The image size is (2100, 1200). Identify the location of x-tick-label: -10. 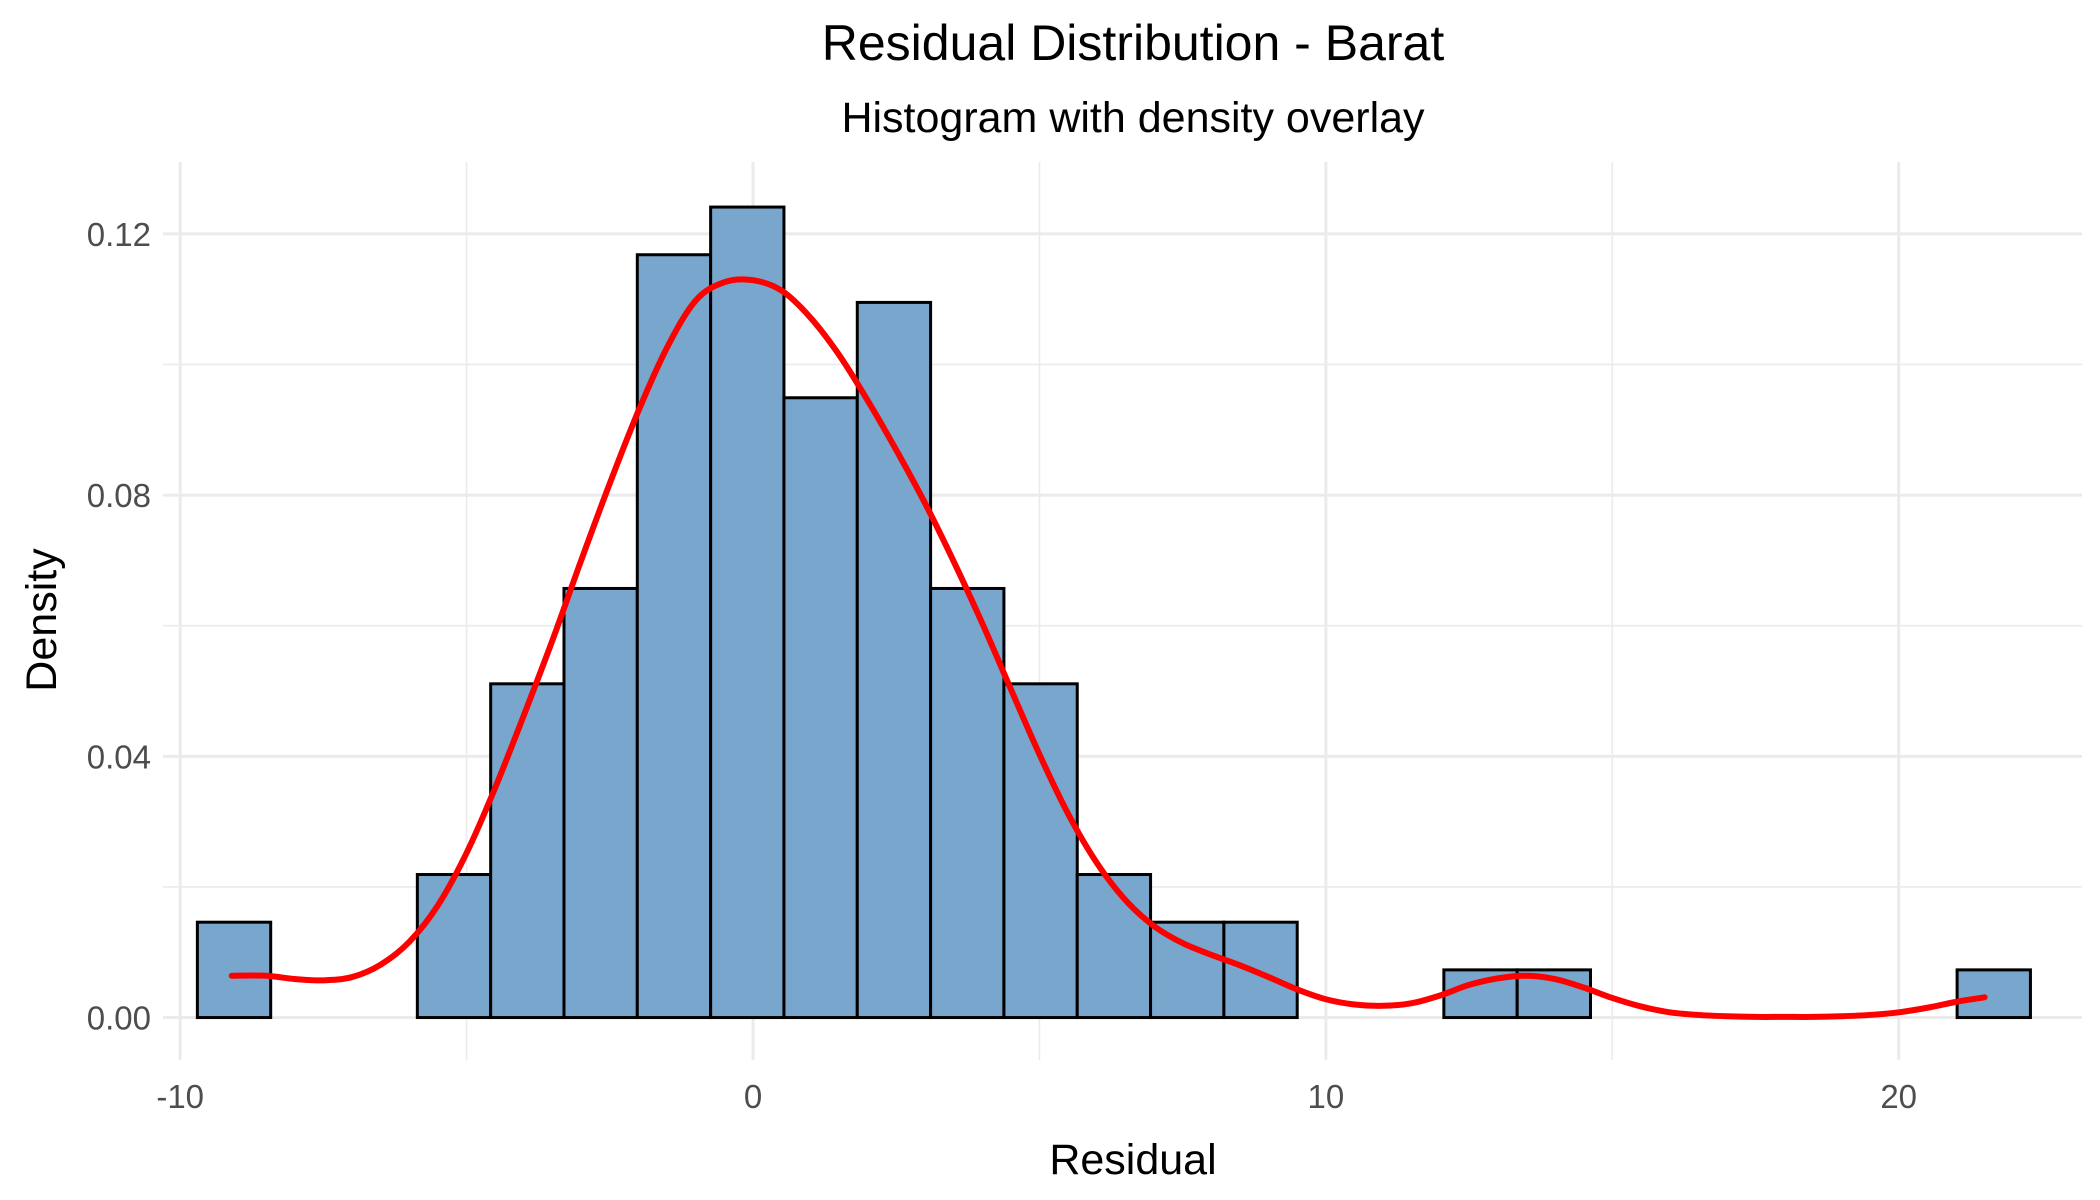
(180, 1096).